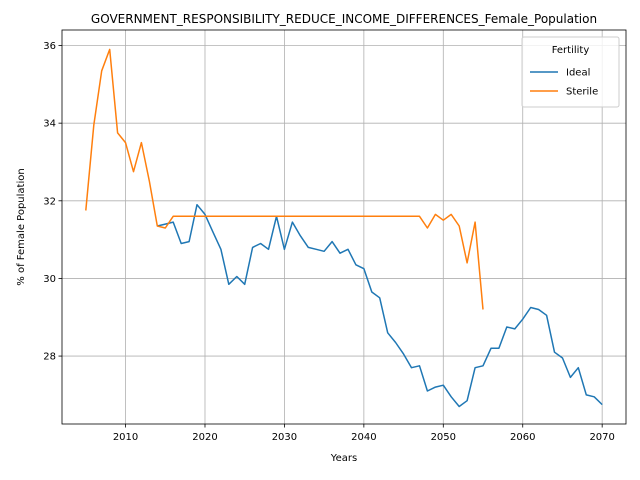  I want to click on legend-label-sterile: Sterile, so click(582, 92).